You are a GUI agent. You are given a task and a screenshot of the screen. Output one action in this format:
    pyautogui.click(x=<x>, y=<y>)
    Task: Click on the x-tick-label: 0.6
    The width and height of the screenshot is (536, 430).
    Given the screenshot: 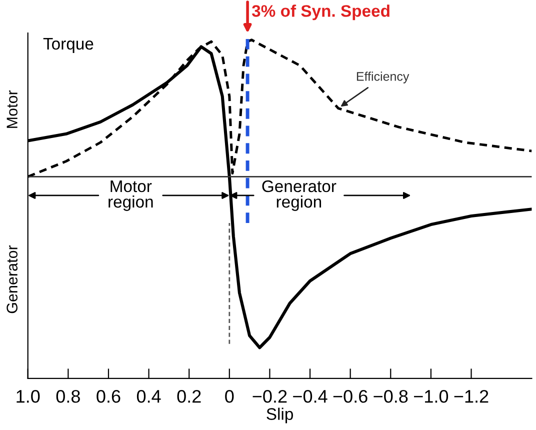 What is the action you would take?
    pyautogui.click(x=108, y=396)
    